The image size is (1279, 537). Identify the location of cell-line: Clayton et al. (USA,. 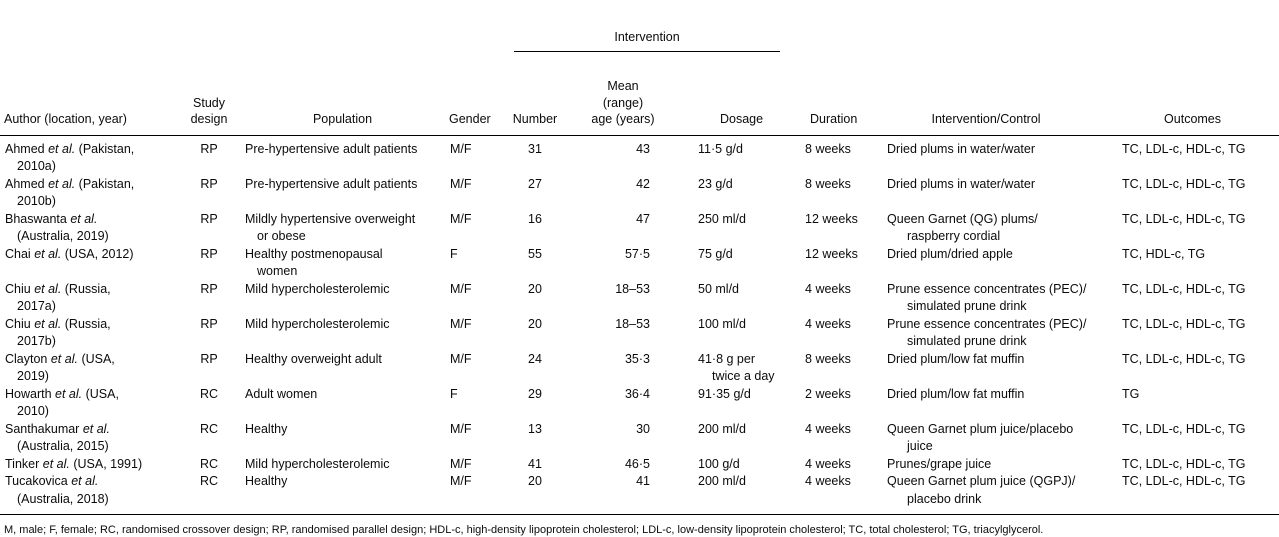
(60, 358).